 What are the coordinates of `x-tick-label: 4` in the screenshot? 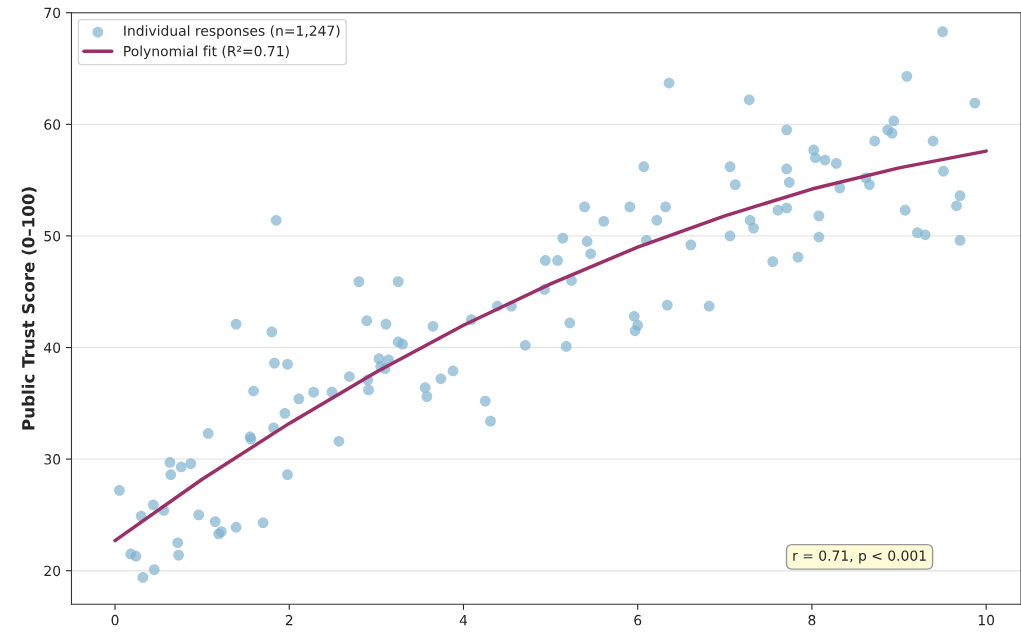 It's located at (463, 620).